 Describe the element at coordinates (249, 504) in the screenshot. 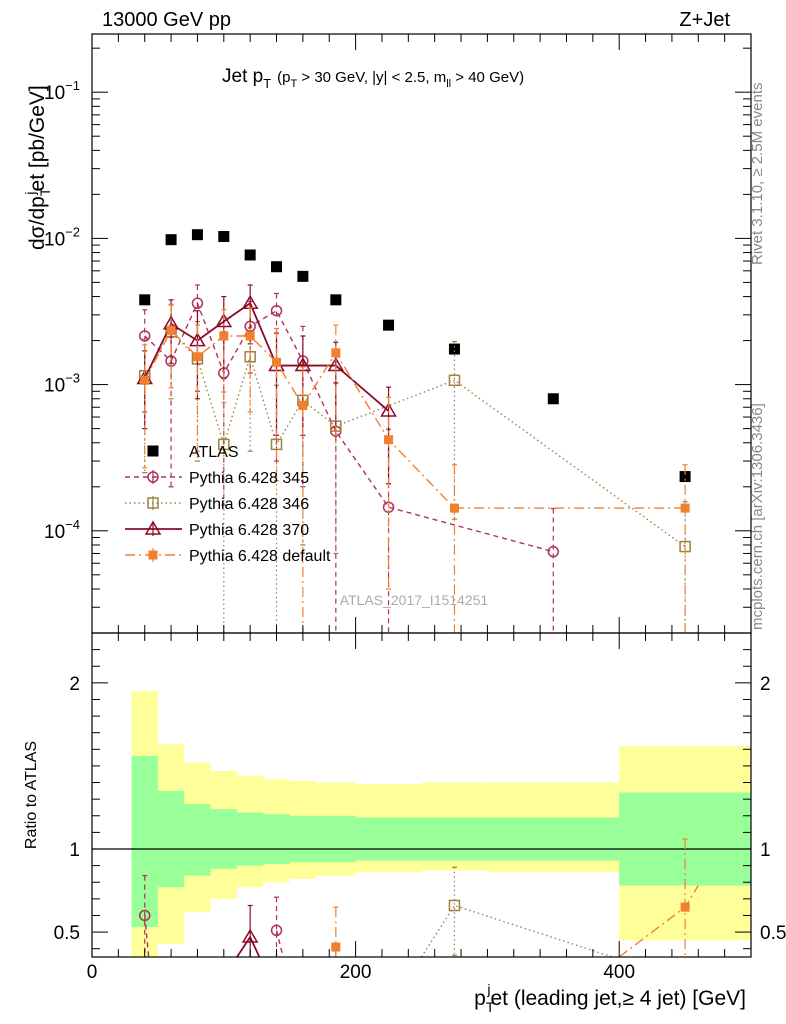

I see `legend-label: Pythia 6.428 346` at that location.